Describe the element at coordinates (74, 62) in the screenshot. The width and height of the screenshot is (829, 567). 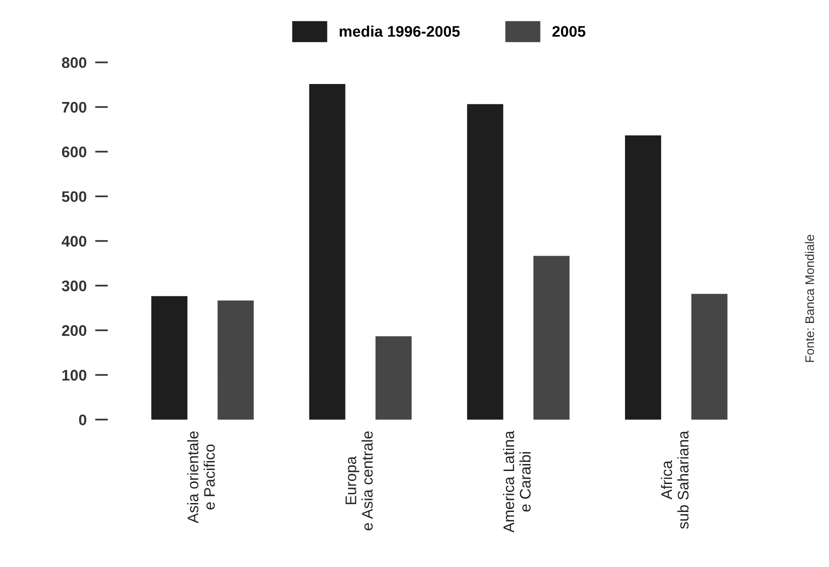
I see `y-tick-label: 800` at that location.